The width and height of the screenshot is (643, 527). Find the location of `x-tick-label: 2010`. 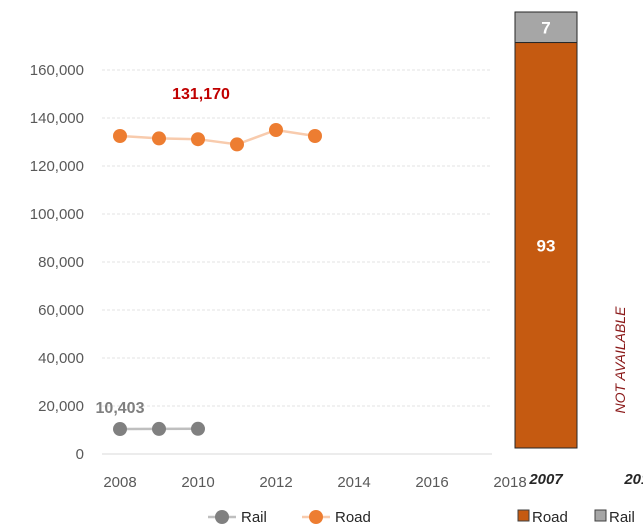

x-tick-label: 2010 is located at coordinates (197, 482).